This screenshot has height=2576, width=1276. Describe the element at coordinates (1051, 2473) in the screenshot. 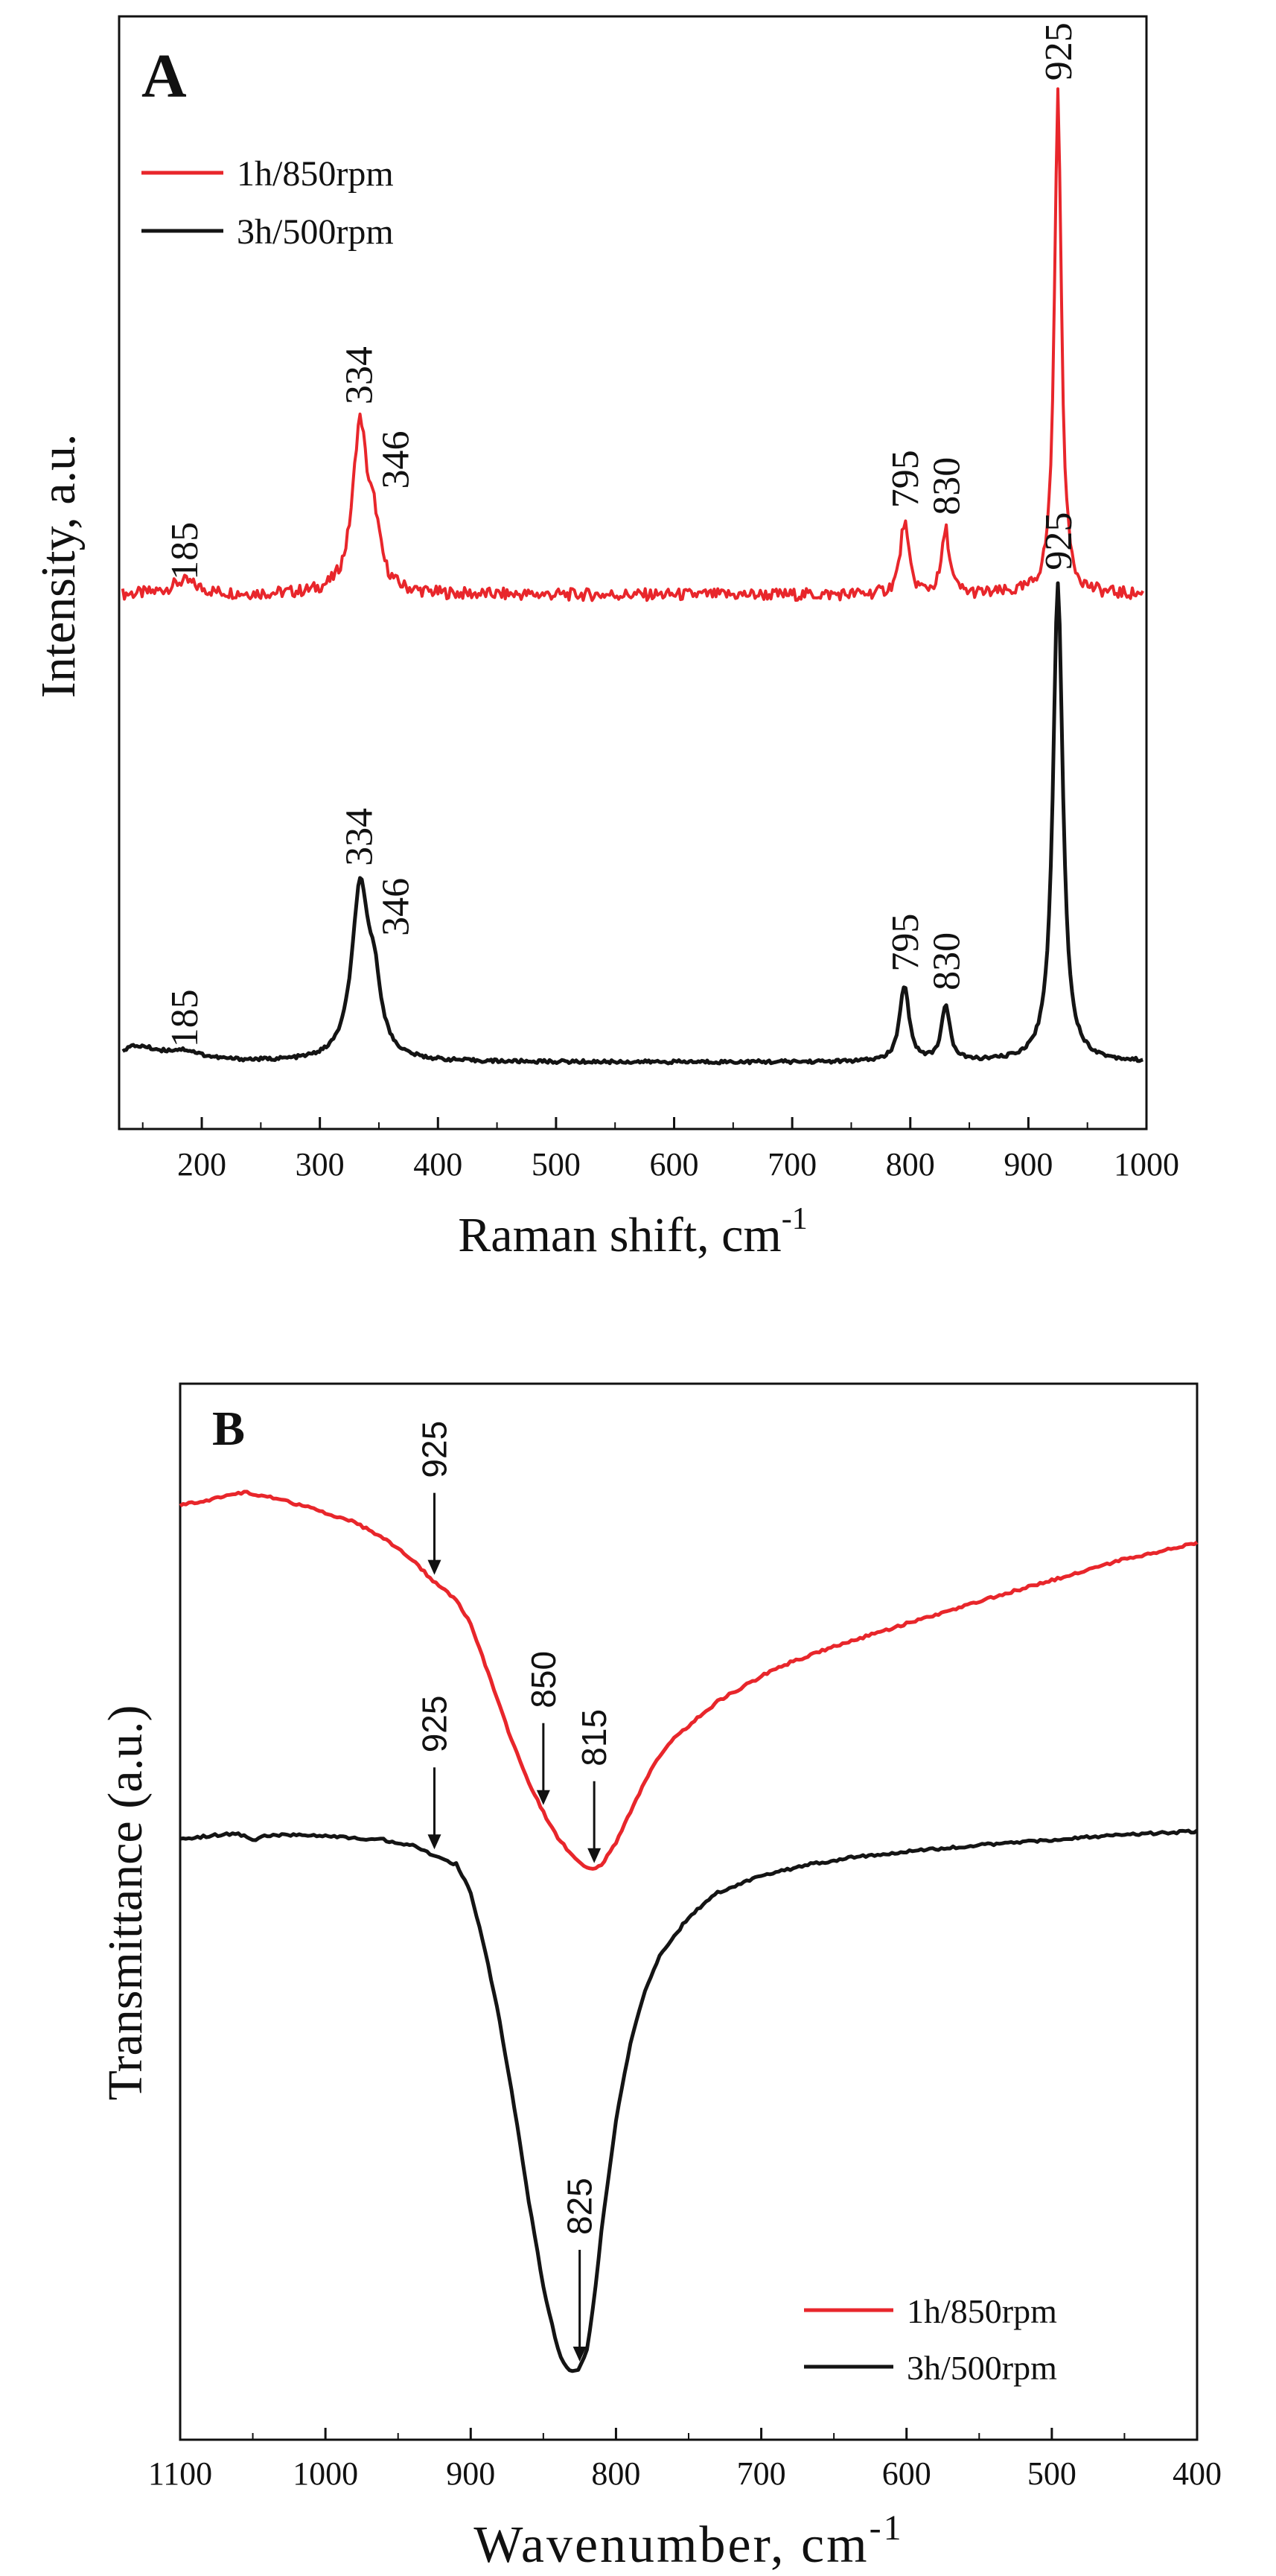

I see `ftir-x-tick-label-500: 500` at that location.